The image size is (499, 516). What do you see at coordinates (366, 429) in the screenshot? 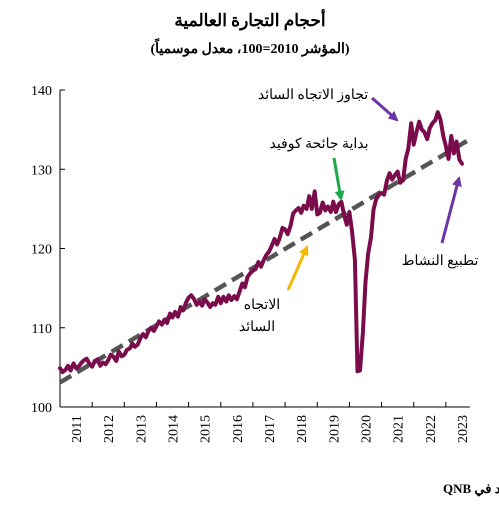
I see `x-tick-label: 2020` at bounding box center [366, 429].